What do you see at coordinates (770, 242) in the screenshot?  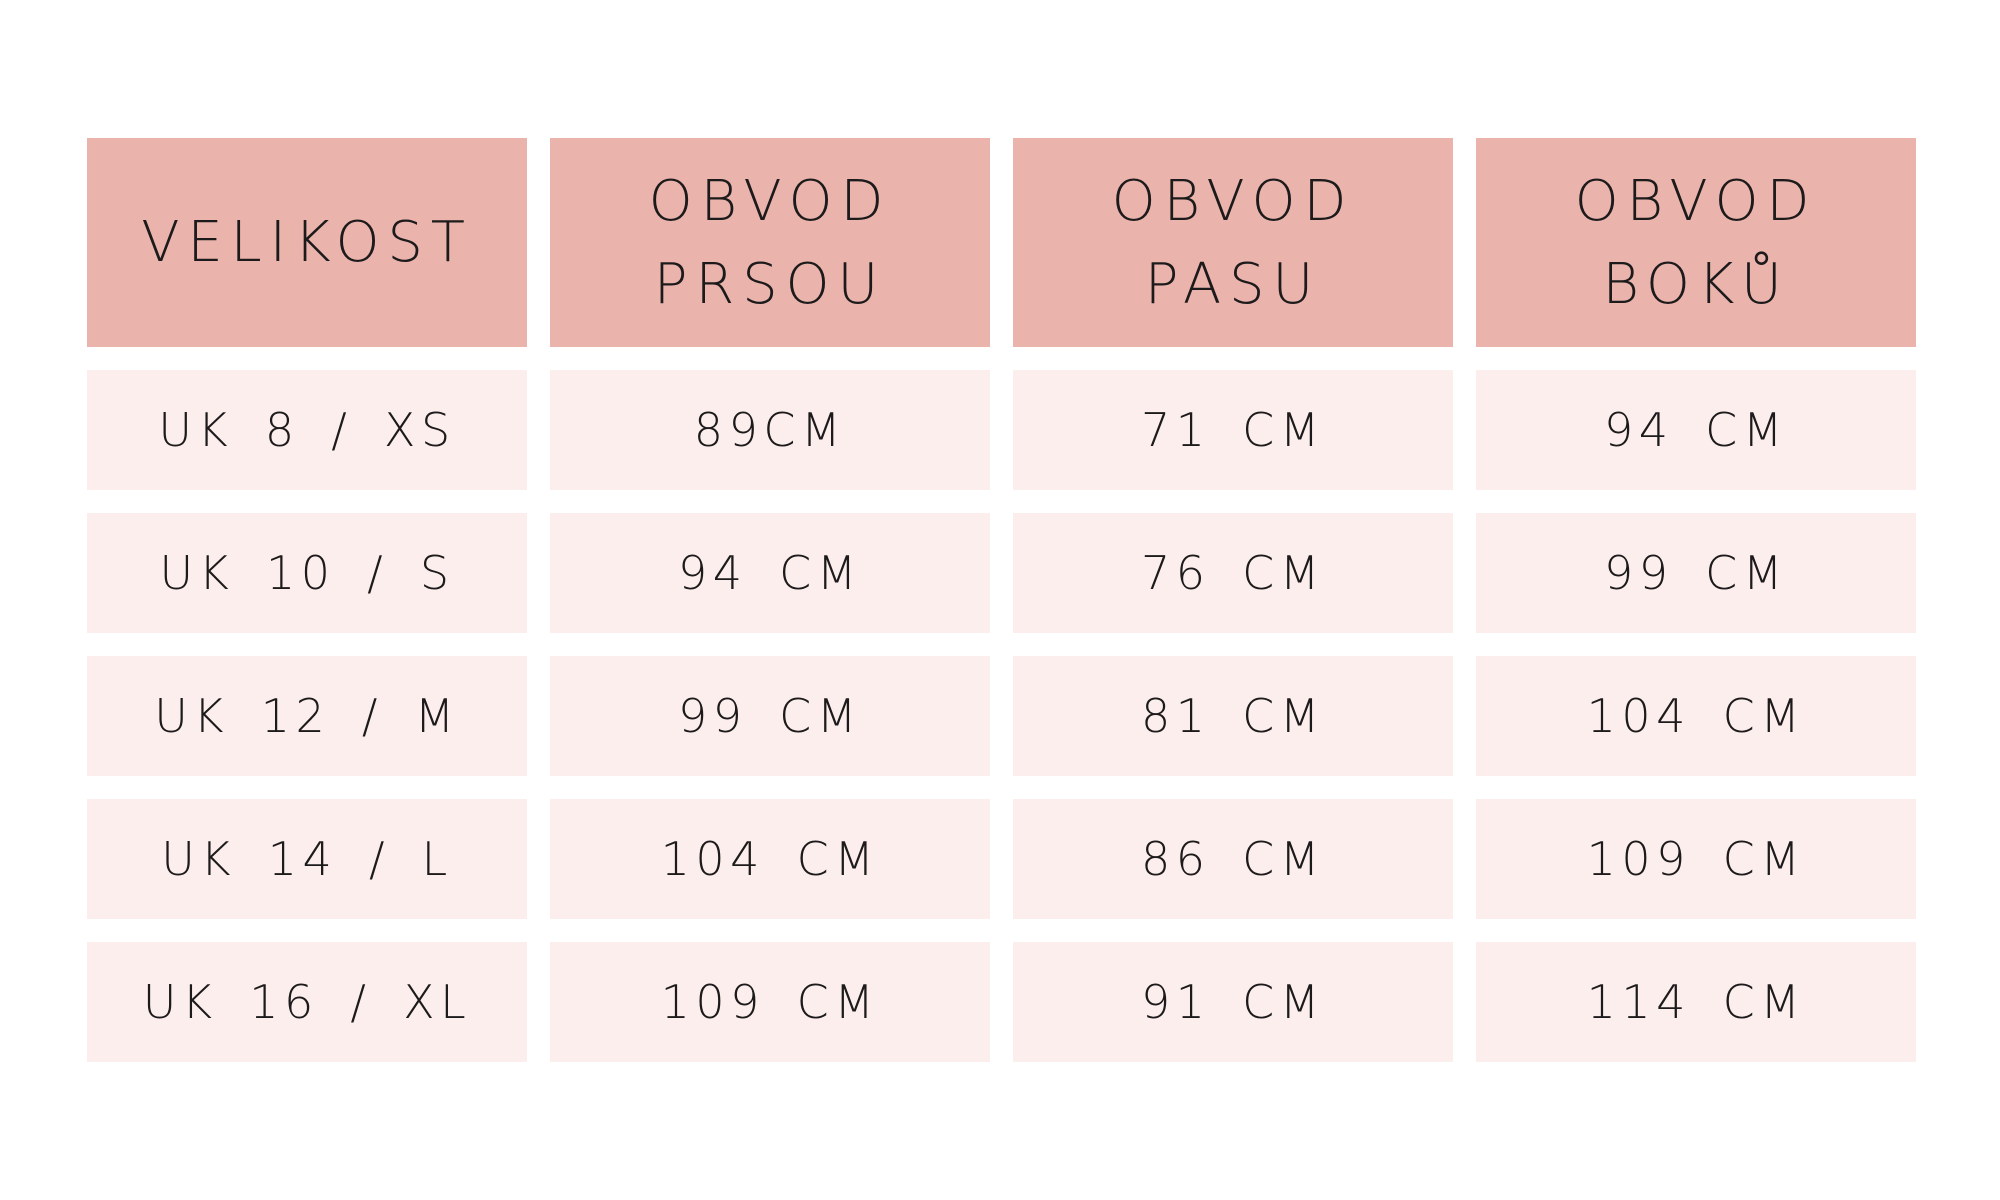 I see `header-cell: OBVOD PRSOU` at bounding box center [770, 242].